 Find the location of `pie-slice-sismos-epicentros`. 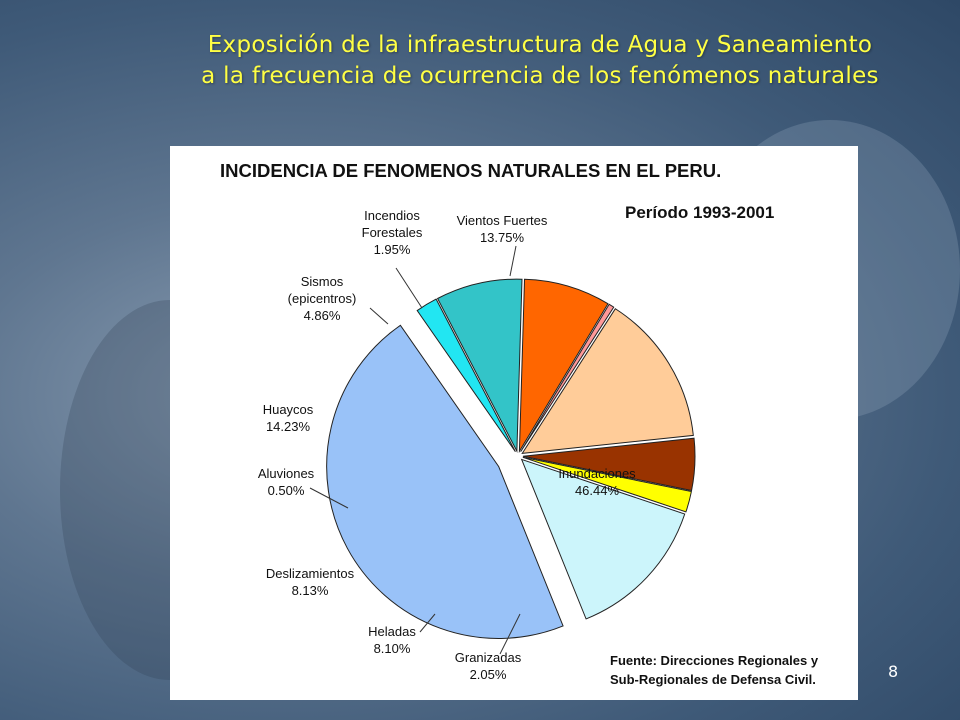

pie-slice-sismos-epicentros is located at coordinates (609, 464).